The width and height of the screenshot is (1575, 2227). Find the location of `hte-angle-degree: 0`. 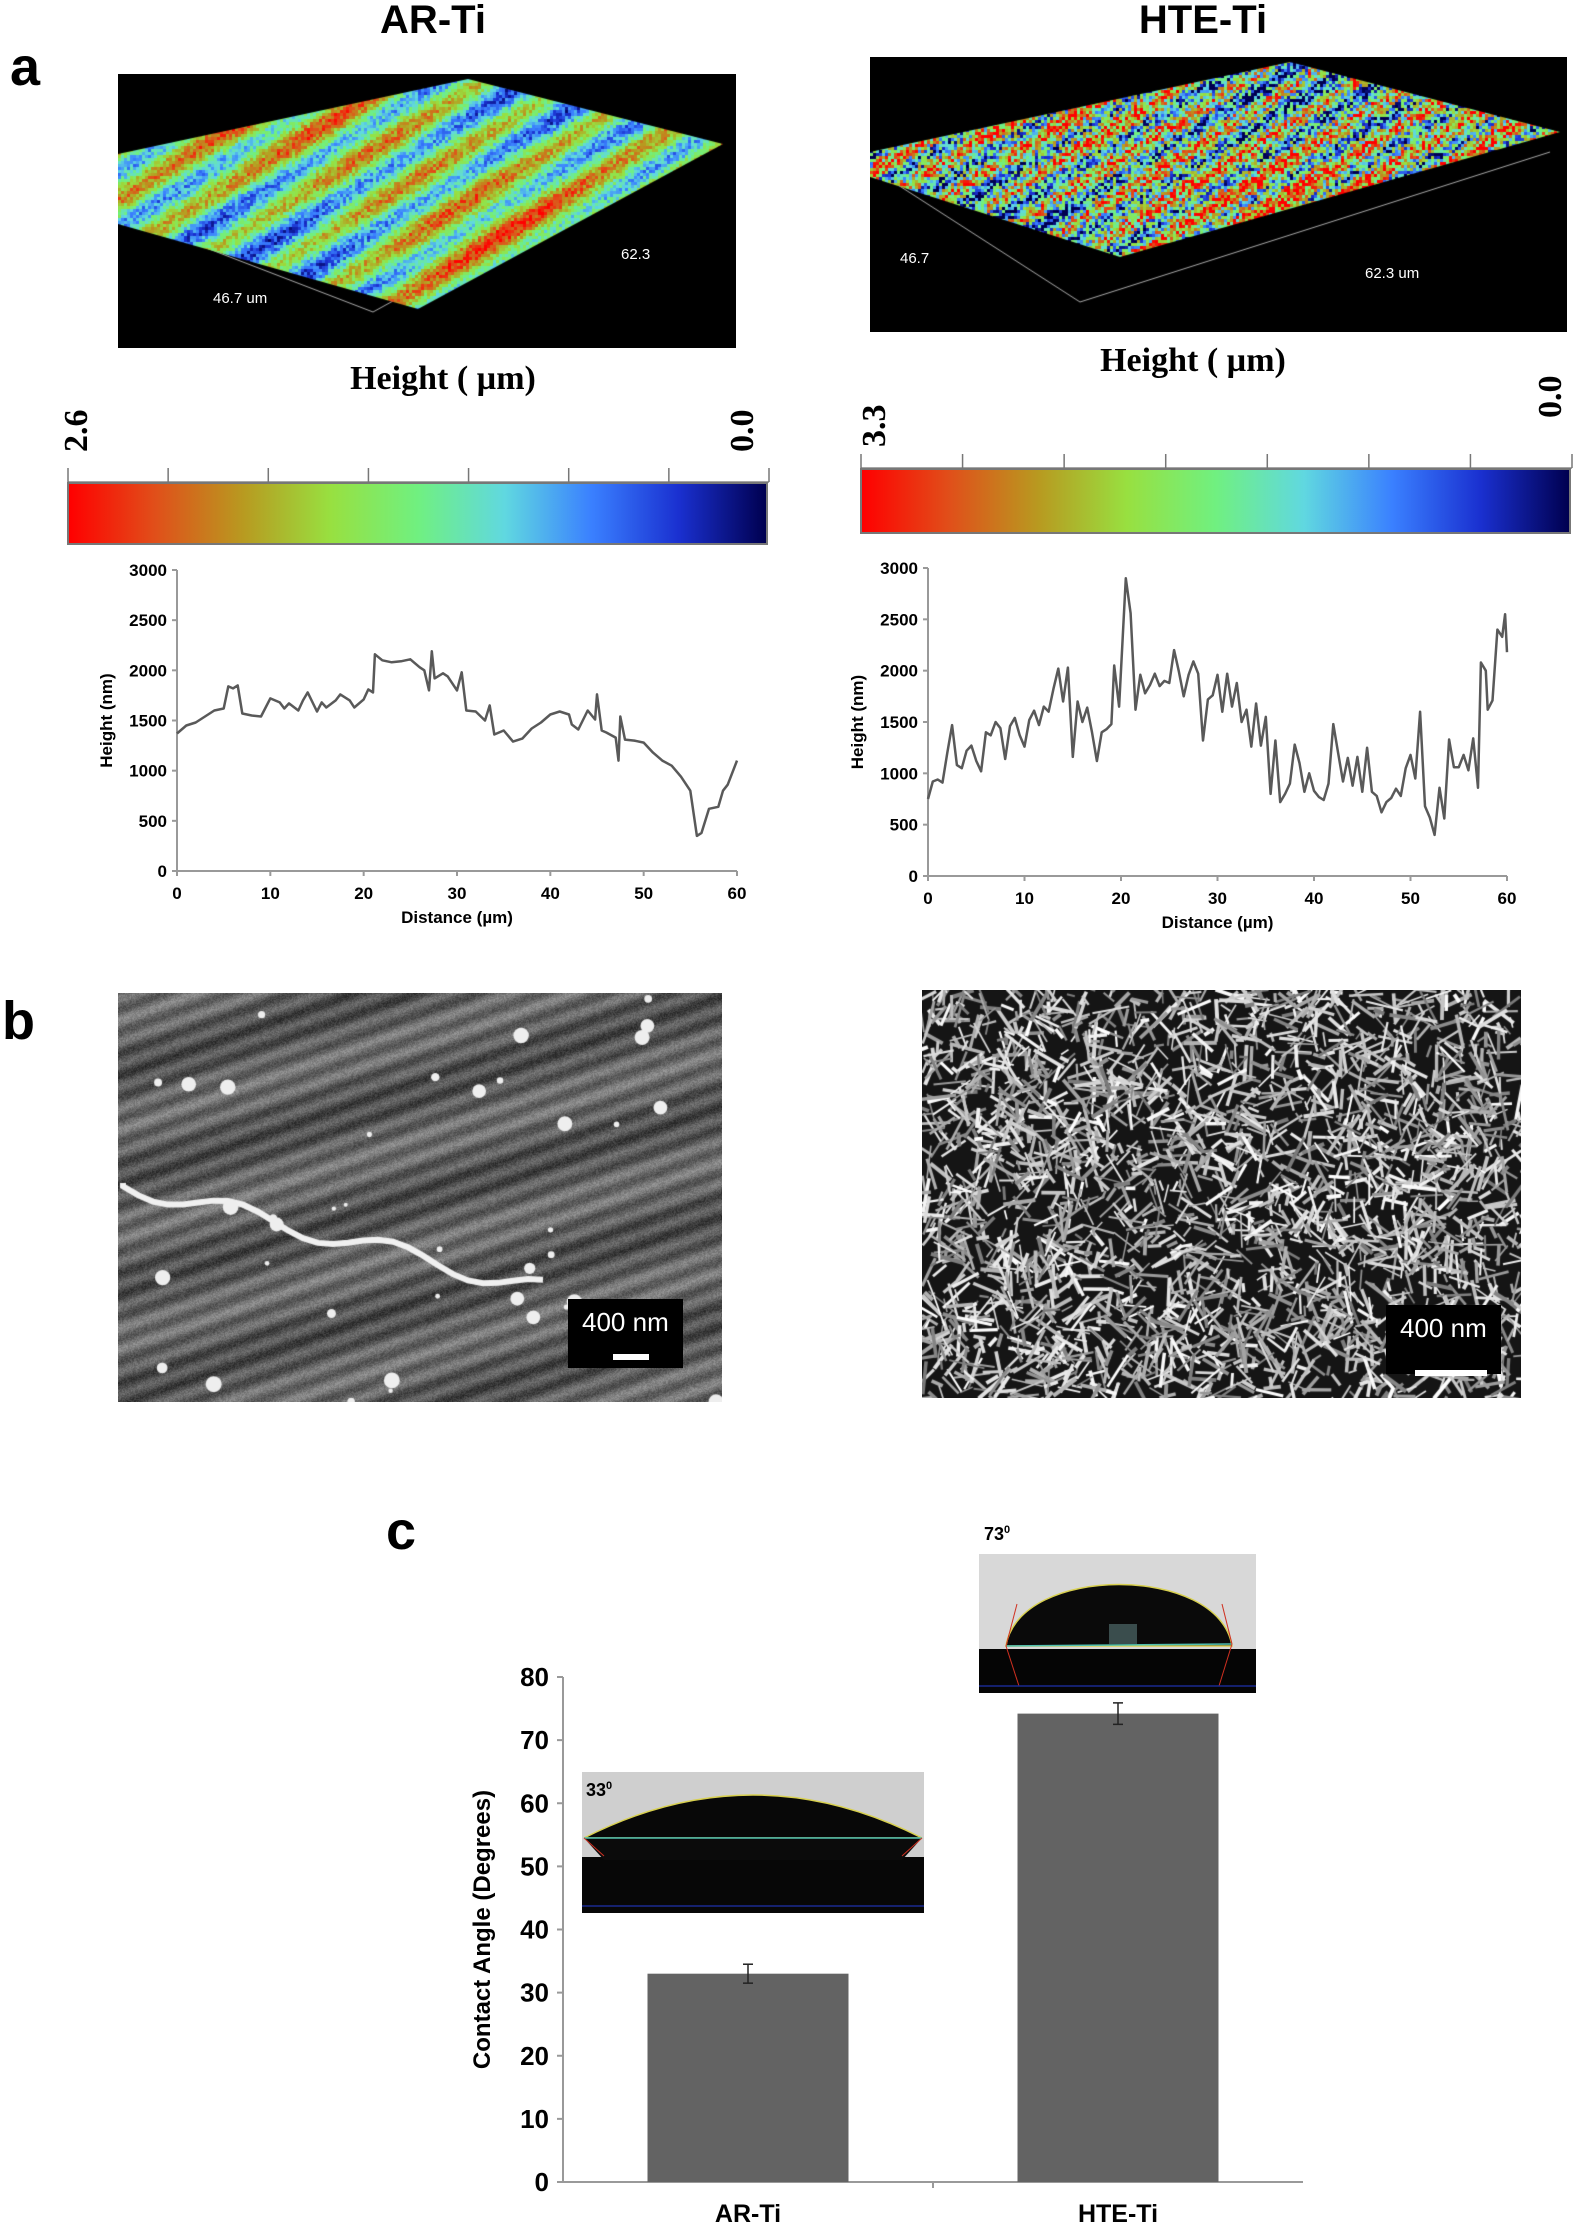

hte-angle-degree: 0 is located at coordinates (1007, 1530).